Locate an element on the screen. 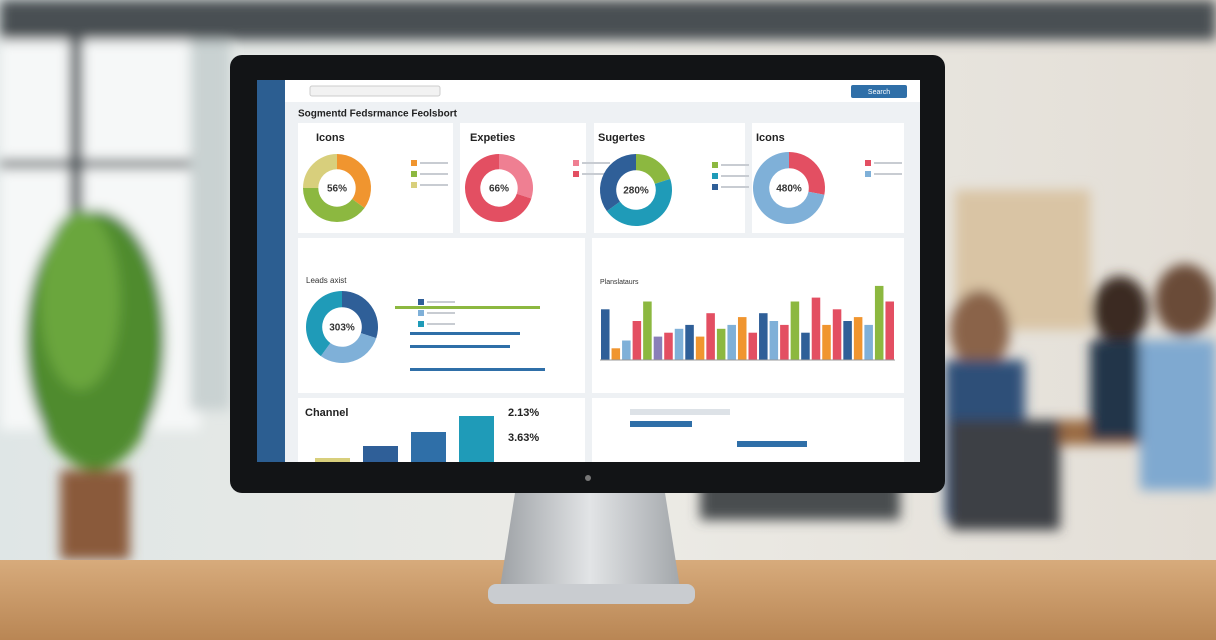 The width and height of the screenshot is (1216, 640). panel-title: Sugertes is located at coordinates (621, 138).